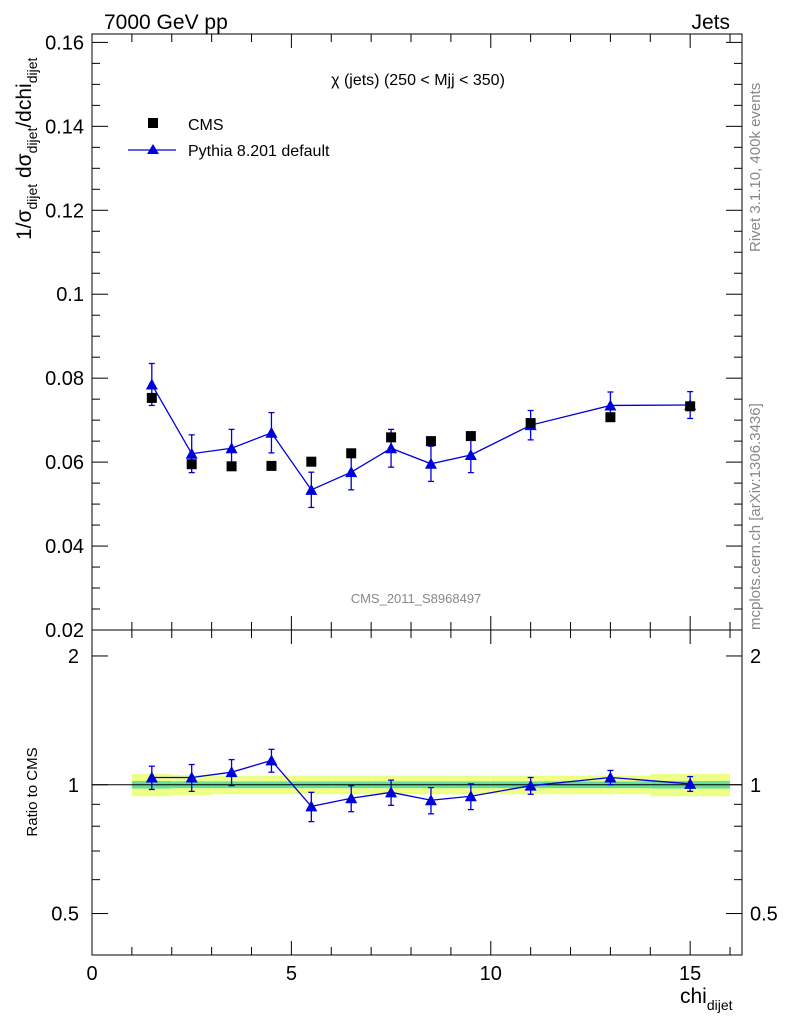  What do you see at coordinates (755, 786) in the screenshot?
I see `ratio-y-tick-label-right: 1` at bounding box center [755, 786].